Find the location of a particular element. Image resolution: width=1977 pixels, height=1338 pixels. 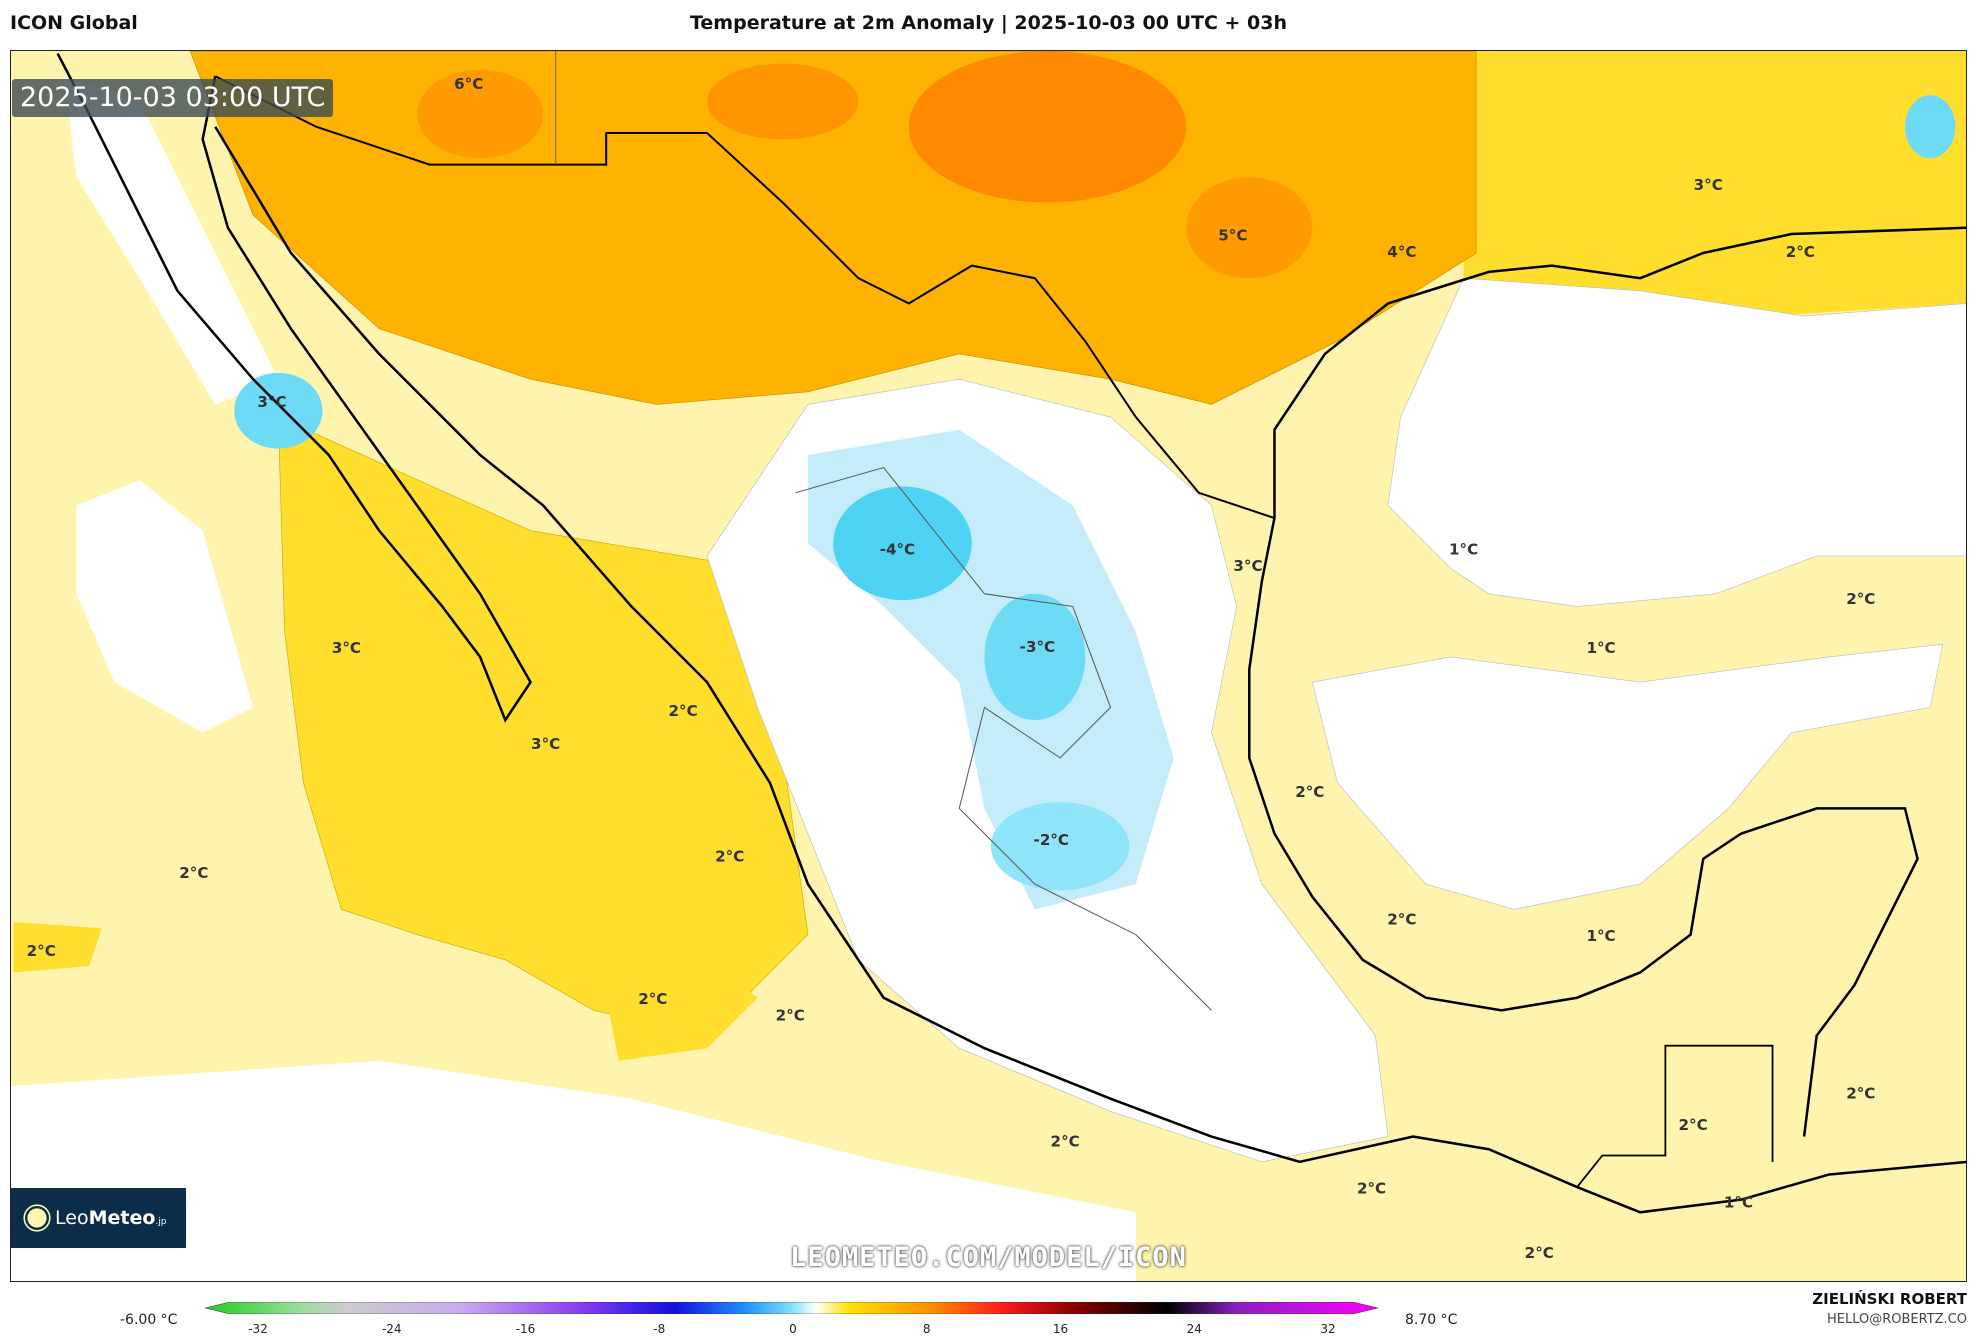

logo-text-bold: Meteo is located at coordinates (122, 1218).